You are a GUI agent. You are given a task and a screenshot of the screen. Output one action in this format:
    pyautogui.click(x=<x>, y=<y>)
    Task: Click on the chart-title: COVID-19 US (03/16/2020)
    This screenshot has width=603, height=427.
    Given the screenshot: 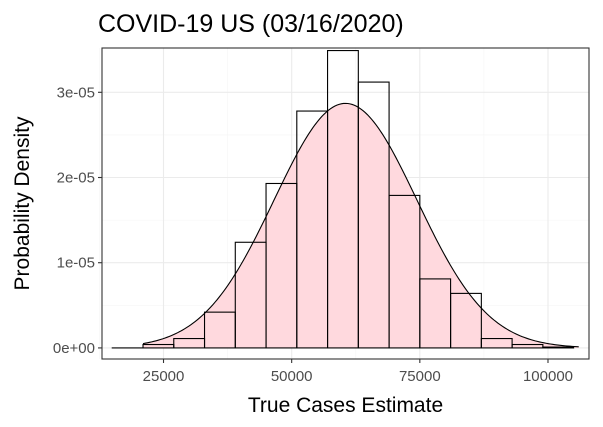 What is the action you would take?
    pyautogui.click(x=251, y=24)
    